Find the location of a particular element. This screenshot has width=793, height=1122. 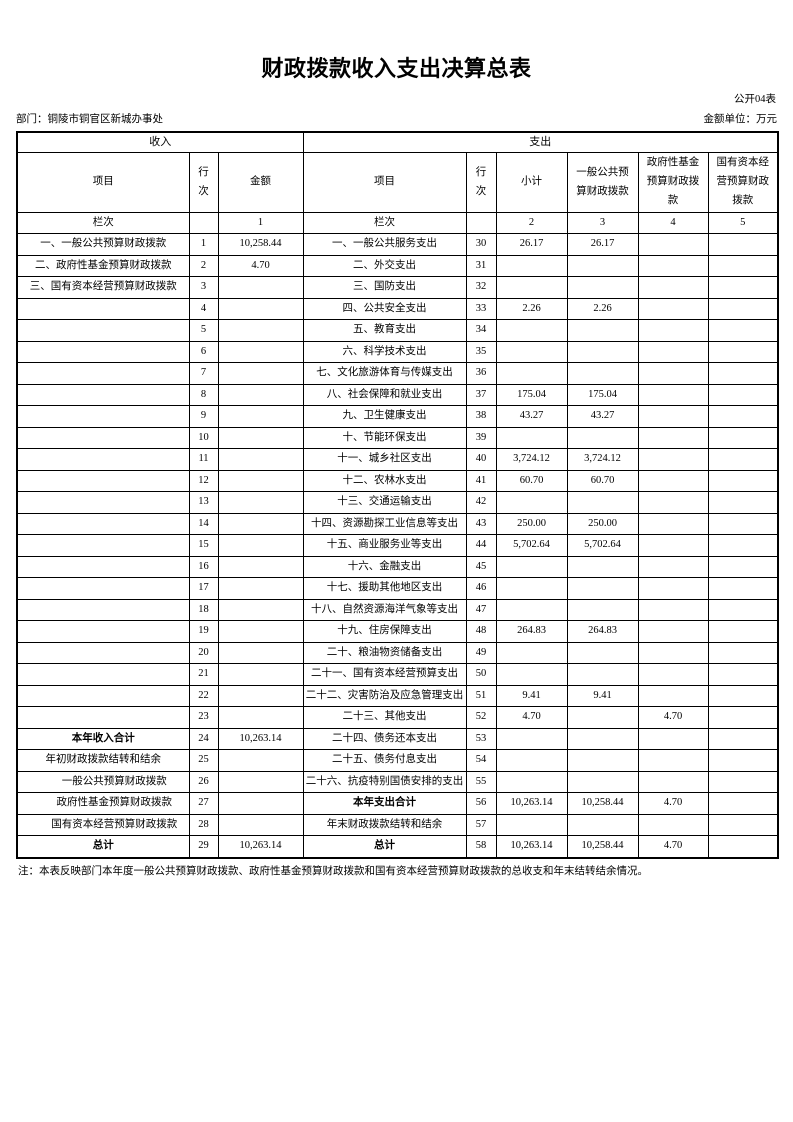

expense-general-cell: 264.83 is located at coordinates (602, 631).